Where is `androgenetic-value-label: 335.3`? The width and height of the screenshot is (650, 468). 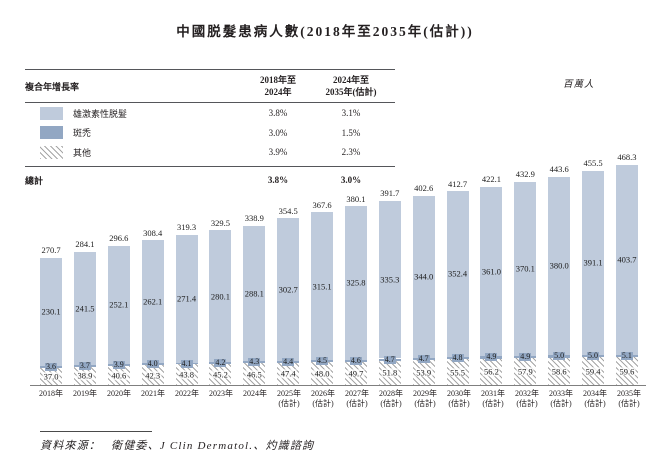
androgenetic-value-label: 335.3 is located at coordinates (390, 279).